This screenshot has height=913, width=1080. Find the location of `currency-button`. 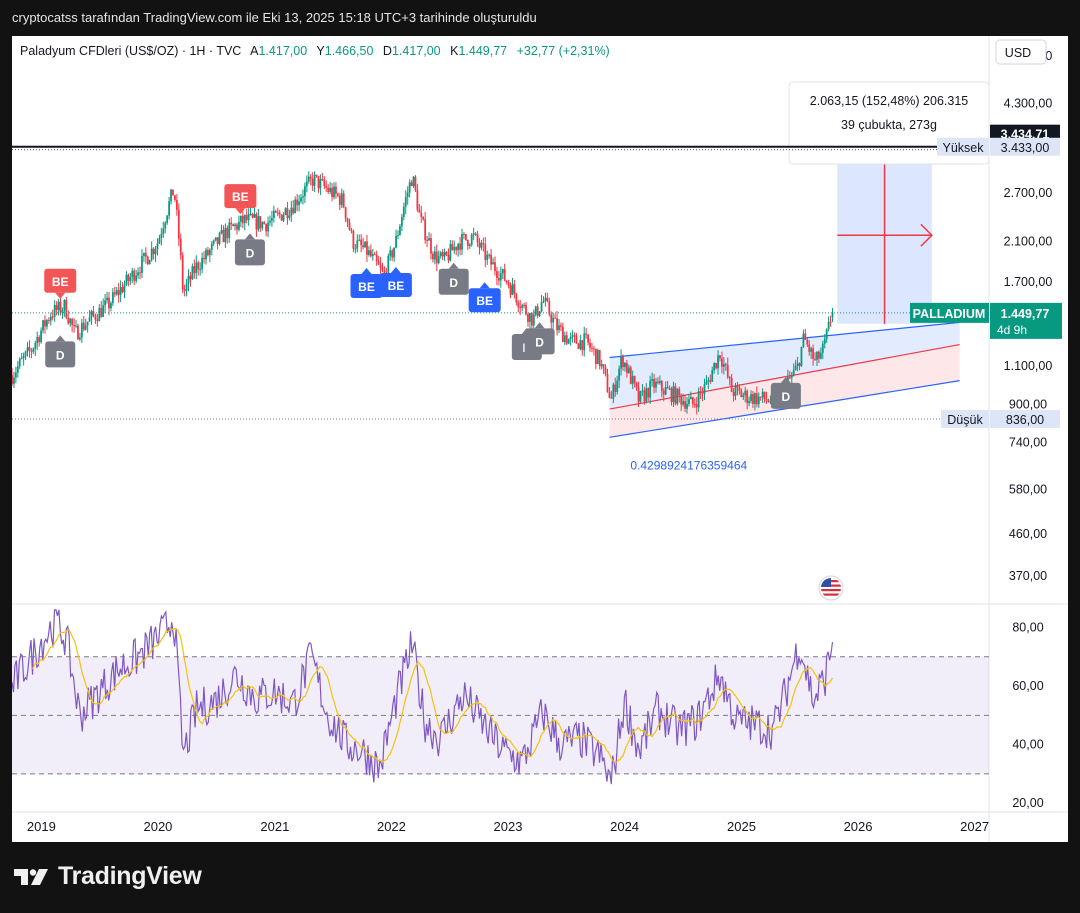

currency-button is located at coordinates (1021, 52).